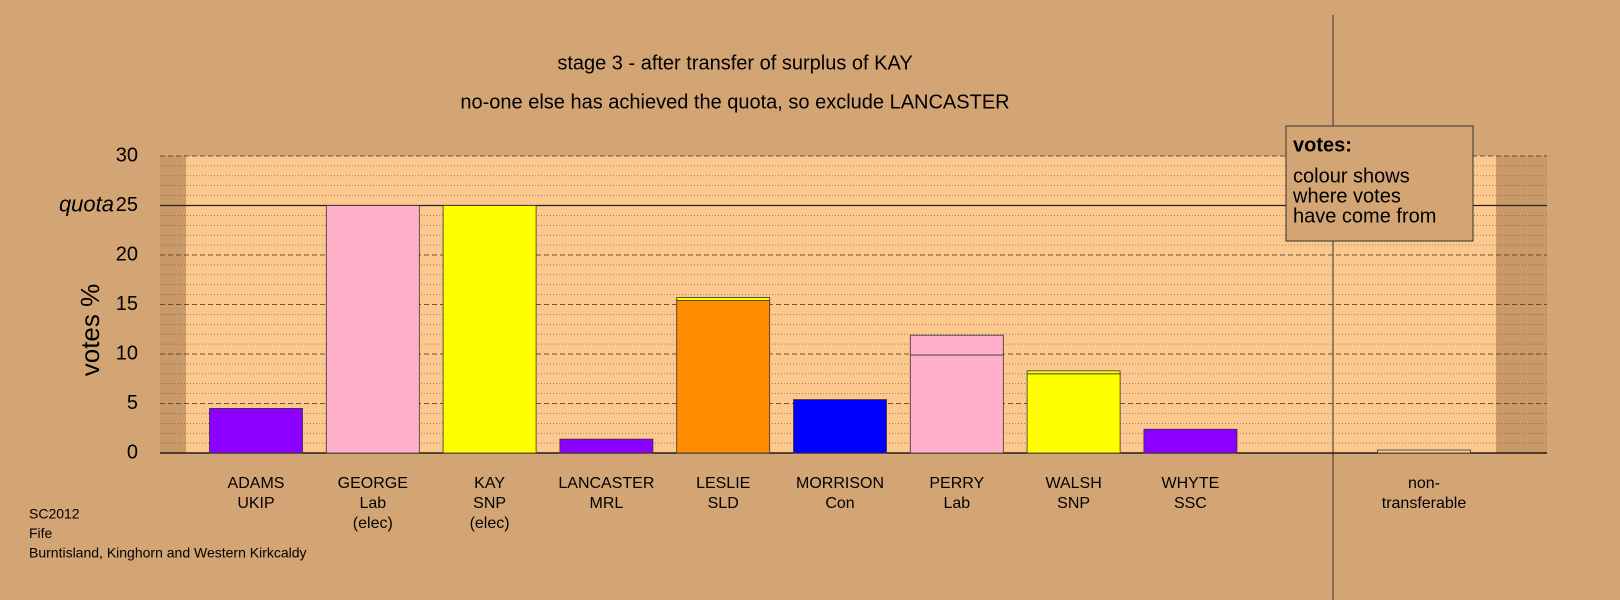  I want to click on y-tick-label: 0, so click(132, 452).